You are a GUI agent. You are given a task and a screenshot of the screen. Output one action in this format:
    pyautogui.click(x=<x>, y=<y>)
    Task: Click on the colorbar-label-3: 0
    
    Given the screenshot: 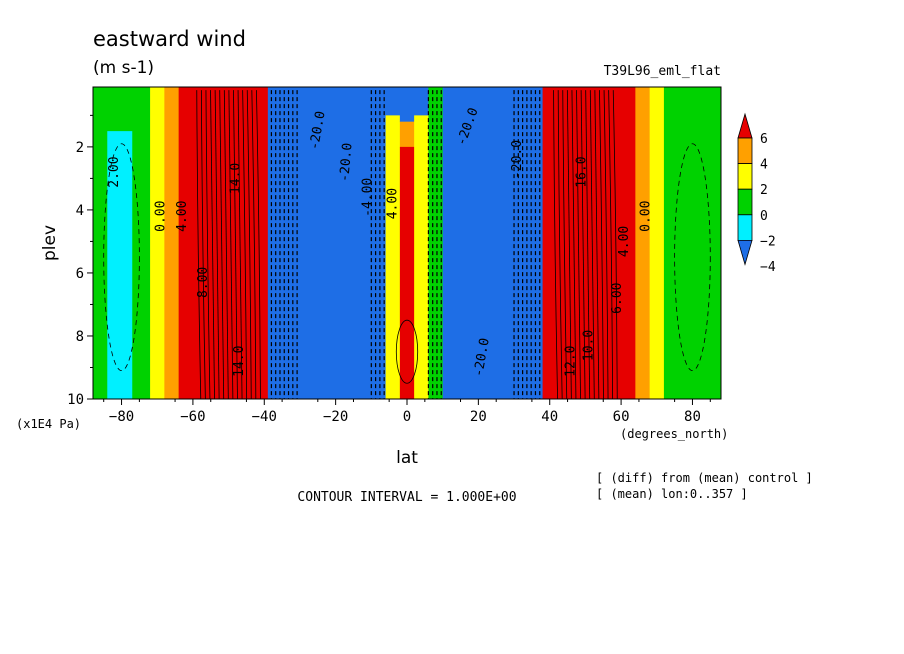 What is the action you would take?
    pyautogui.click(x=764, y=216)
    